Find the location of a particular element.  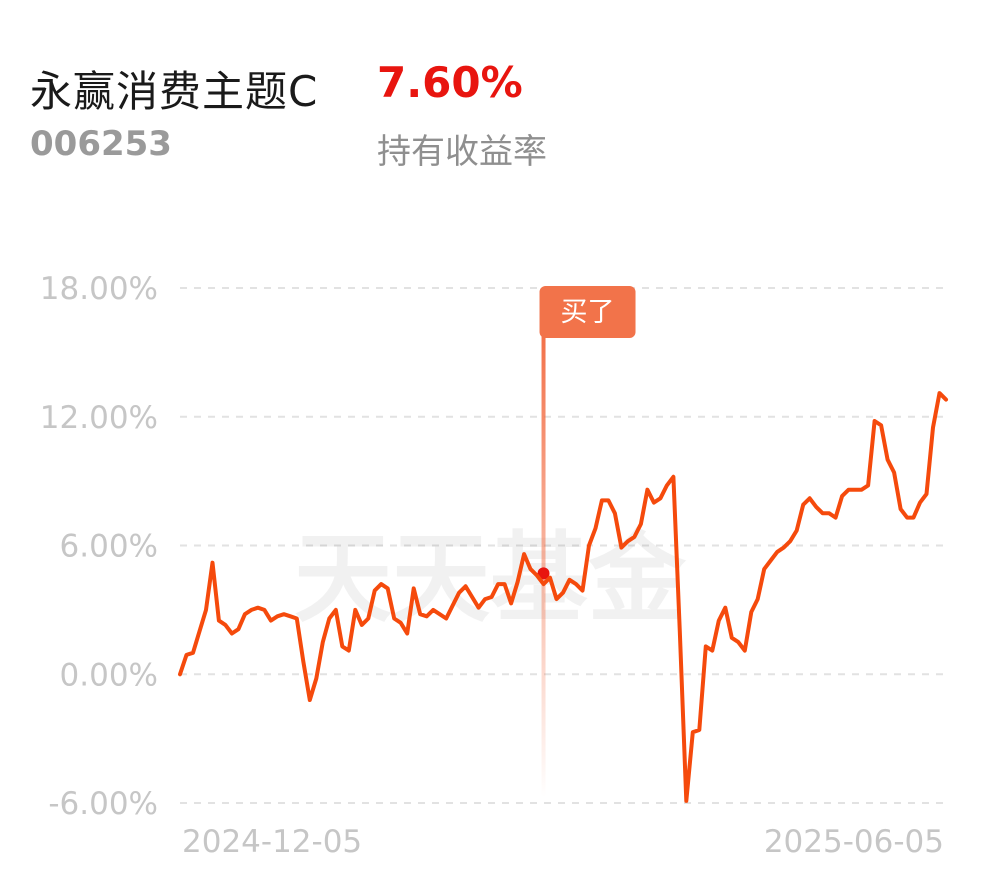

y-axis-ticks: 18.00% 12.00% 6.00% 0.00% -6.00% is located at coordinates (99, 546).